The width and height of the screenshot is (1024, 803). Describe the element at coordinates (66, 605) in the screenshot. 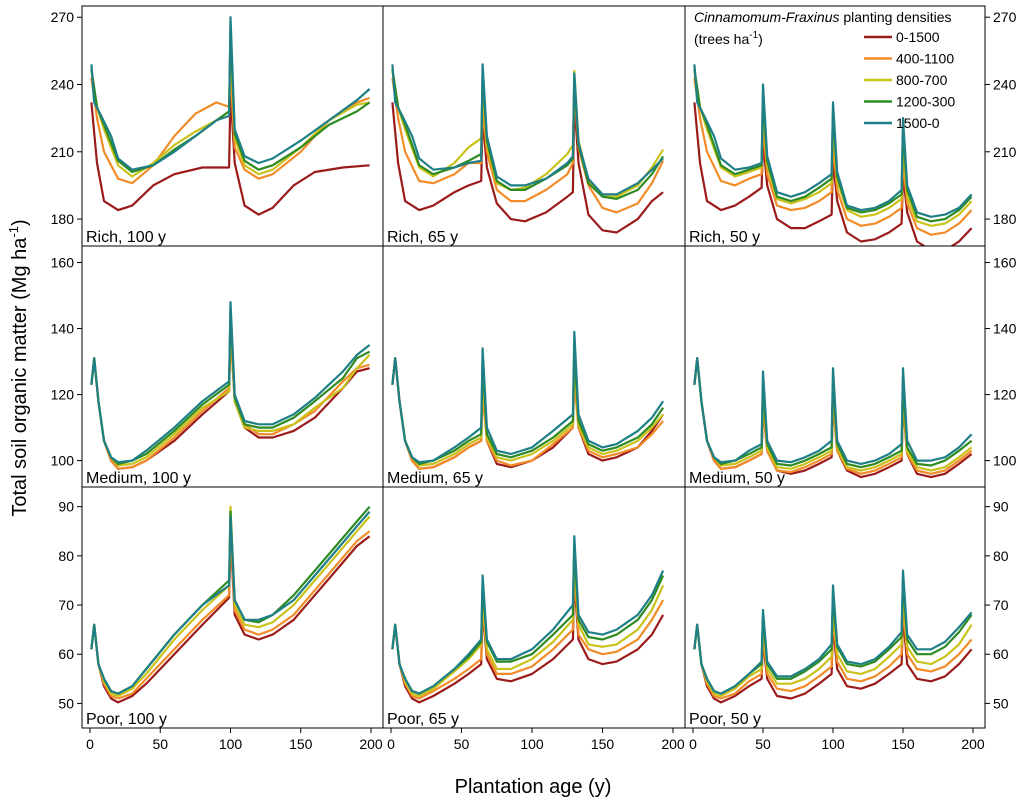

I see `y-tick-label: 70` at that location.